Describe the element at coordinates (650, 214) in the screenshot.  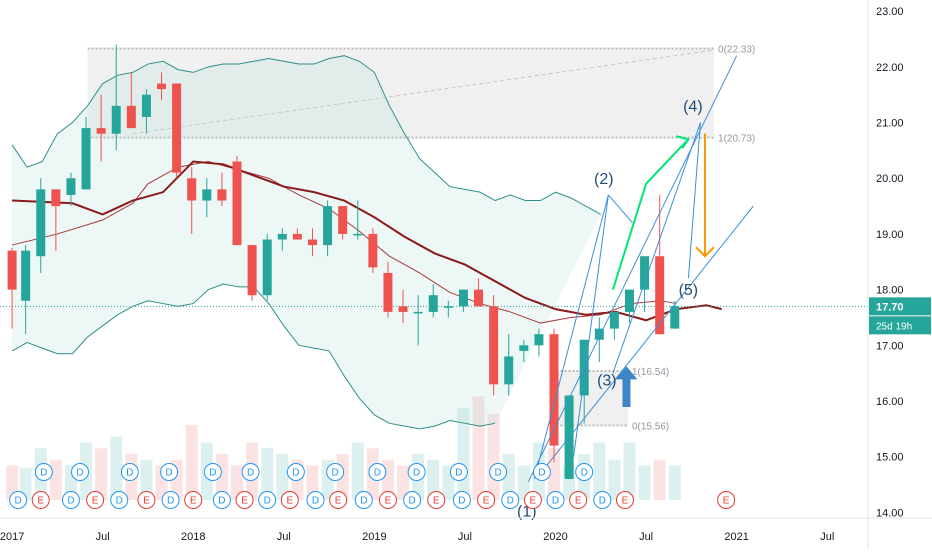
I see `green-projection-arrow` at that location.